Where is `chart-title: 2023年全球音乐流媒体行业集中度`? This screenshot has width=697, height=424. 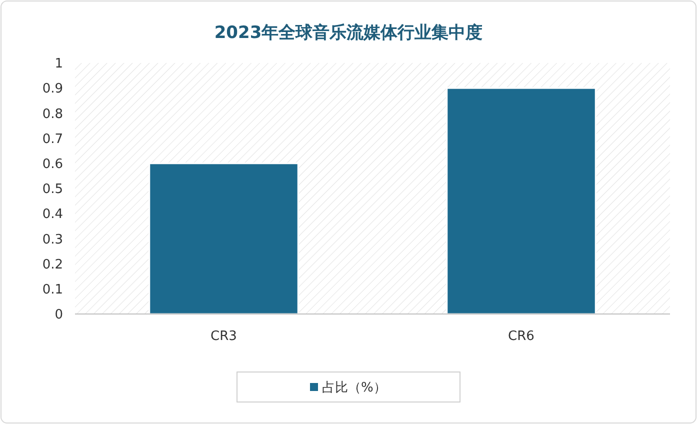 chart-title: 2023年全球音乐流媒体行业集中度 is located at coordinates (348, 33).